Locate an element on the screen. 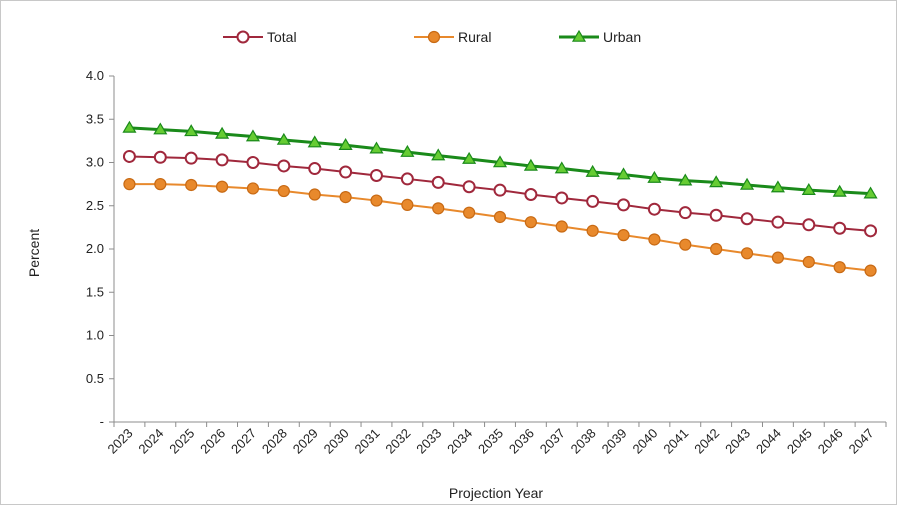 The width and height of the screenshot is (897, 505). series-total is located at coordinates (500, 193).